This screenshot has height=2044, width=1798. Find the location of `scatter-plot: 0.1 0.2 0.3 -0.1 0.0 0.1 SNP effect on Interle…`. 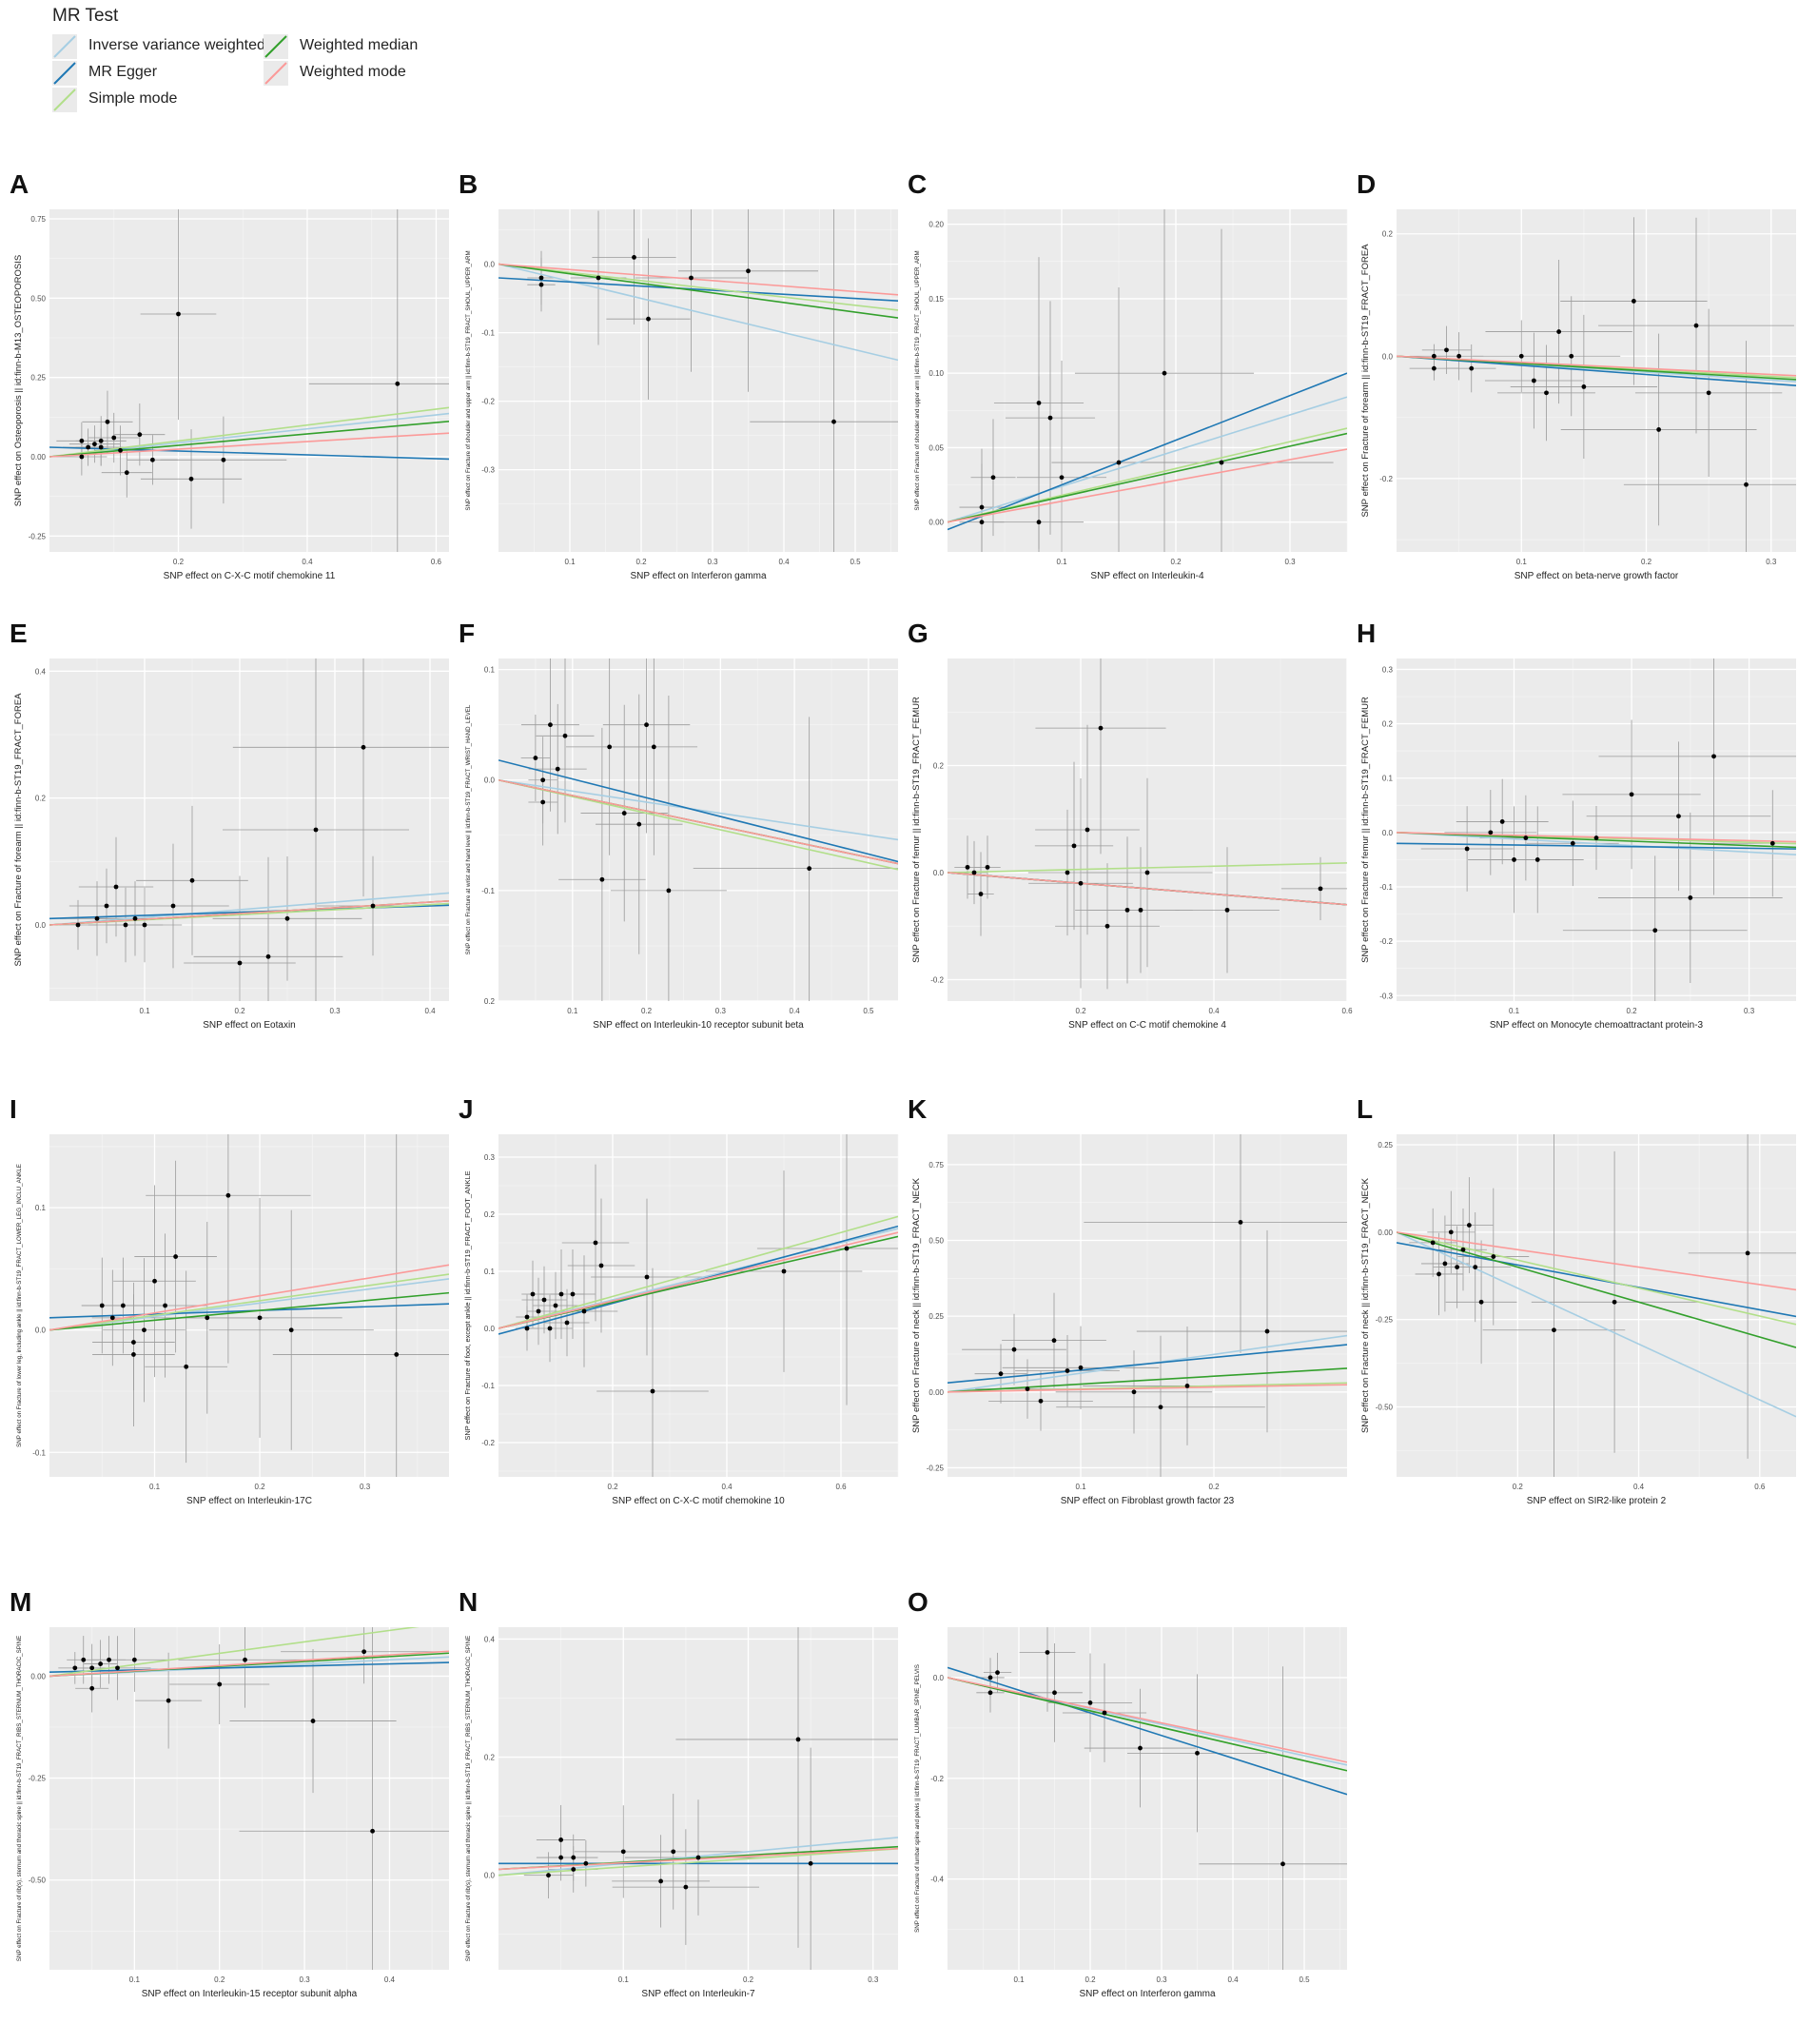

scatter-plot: 0.1 0.2 0.3 -0.1 0.0 0.1 SNP effect on Interle… is located at coordinates (232, 1320).